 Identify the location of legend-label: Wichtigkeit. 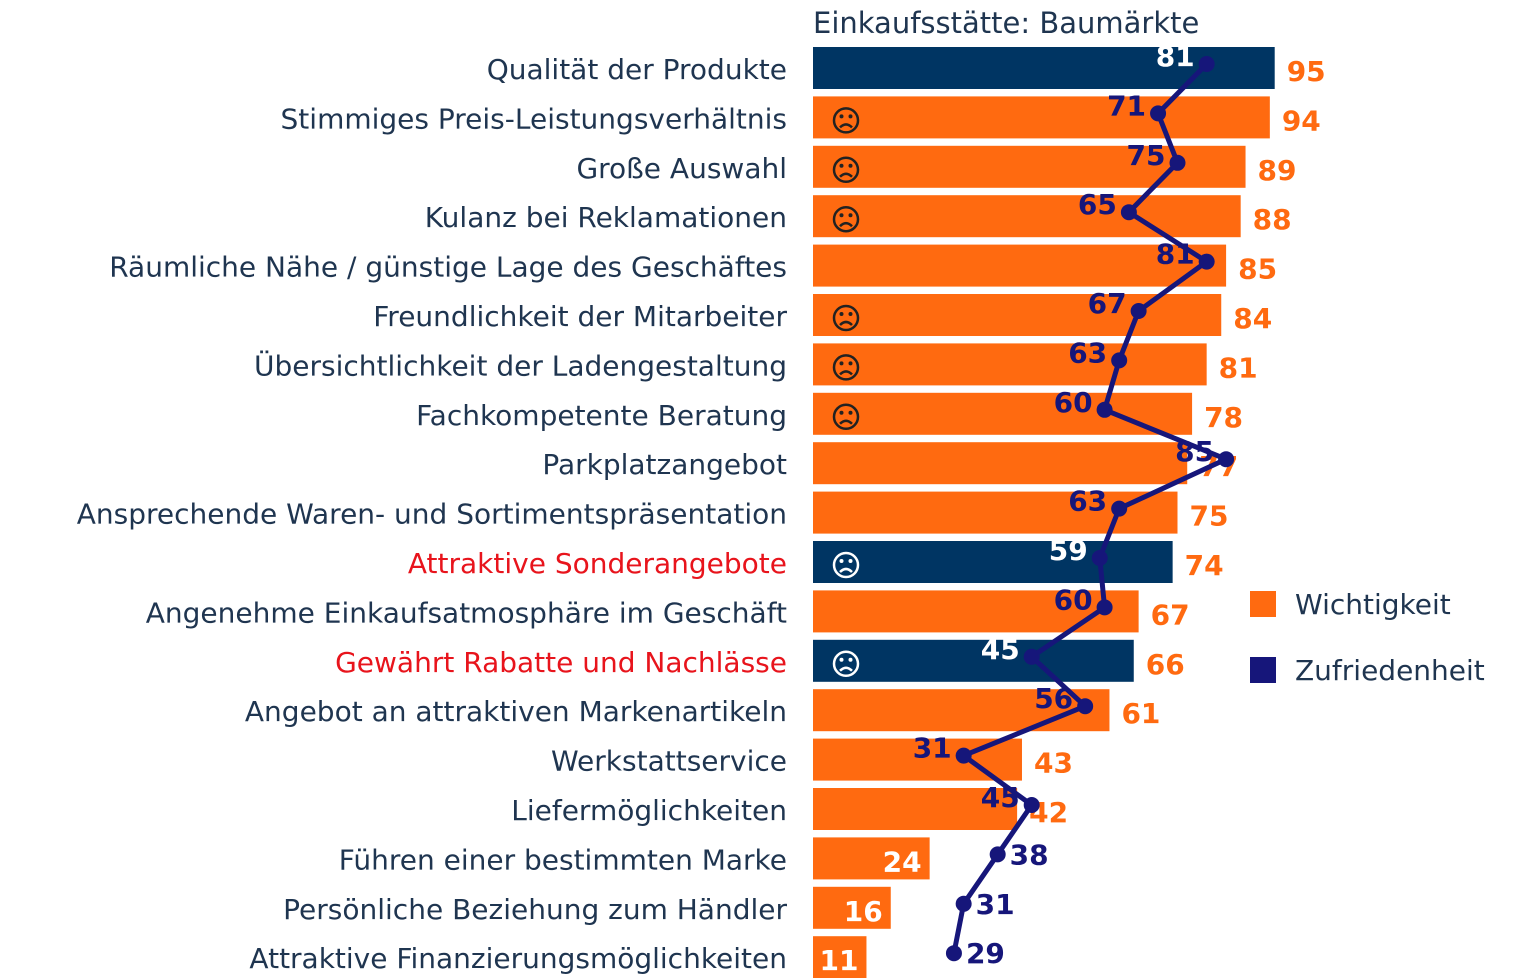
(1373, 604).